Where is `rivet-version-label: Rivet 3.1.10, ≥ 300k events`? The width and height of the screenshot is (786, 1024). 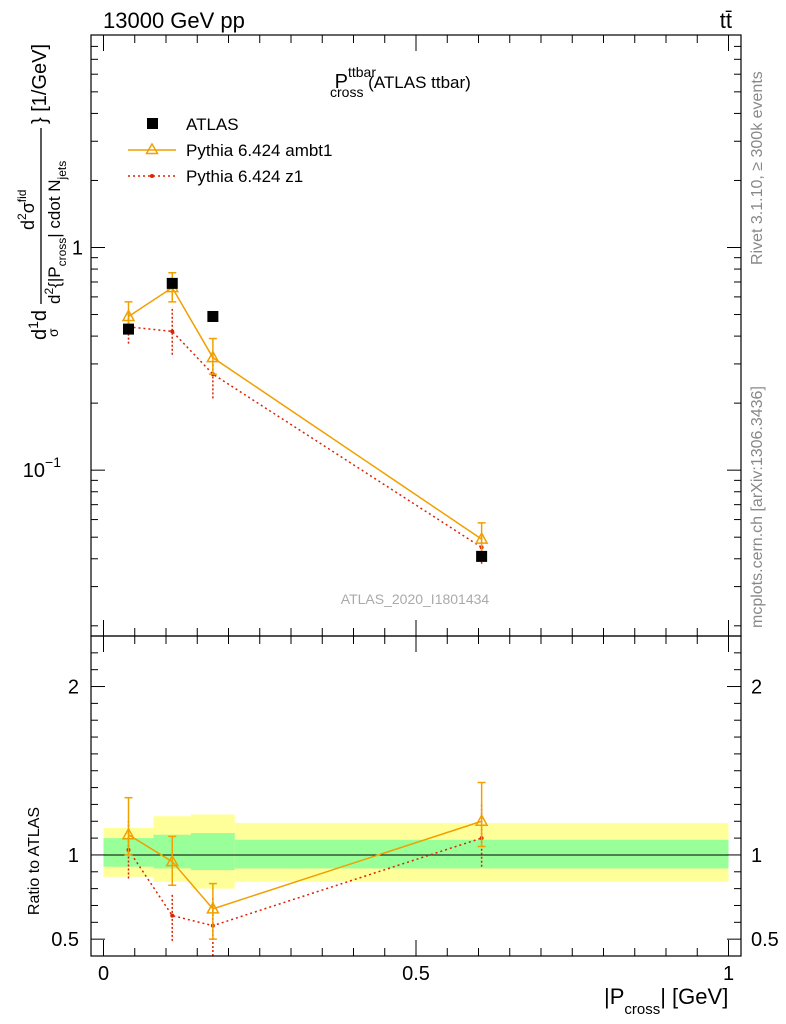
rivet-version-label: Rivet 3.1.10, ≥ 300k events is located at coordinates (757, 168).